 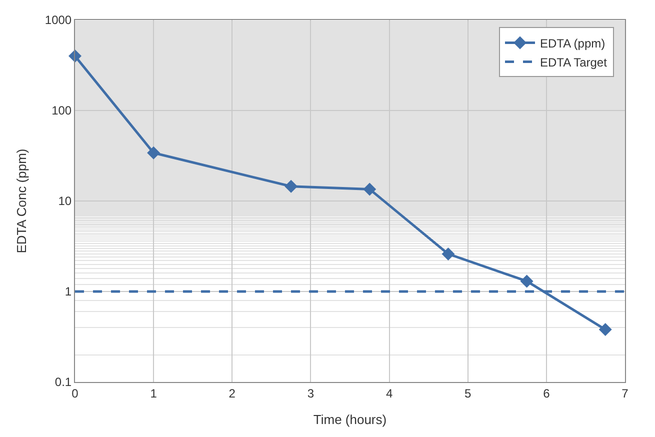 I want to click on x-tick-label: 6, so click(x=546, y=393).